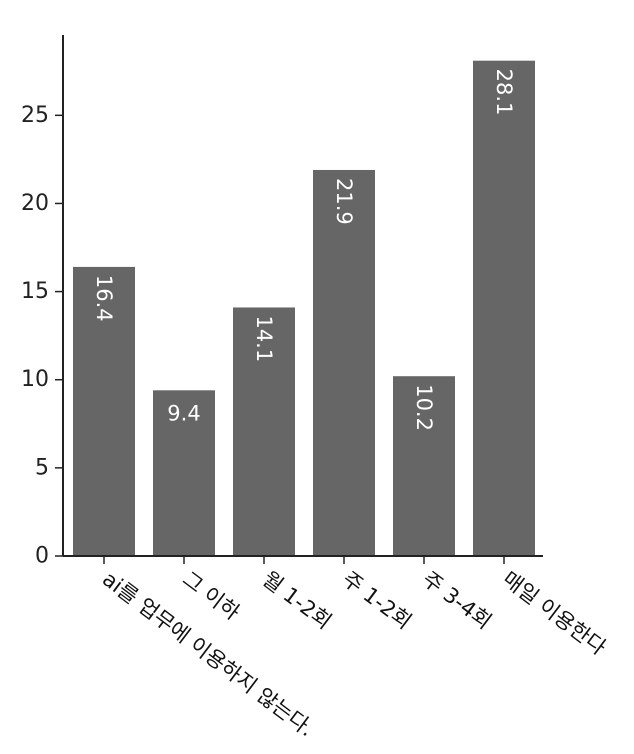  I want to click on y-tick-label: 25, so click(35, 115).